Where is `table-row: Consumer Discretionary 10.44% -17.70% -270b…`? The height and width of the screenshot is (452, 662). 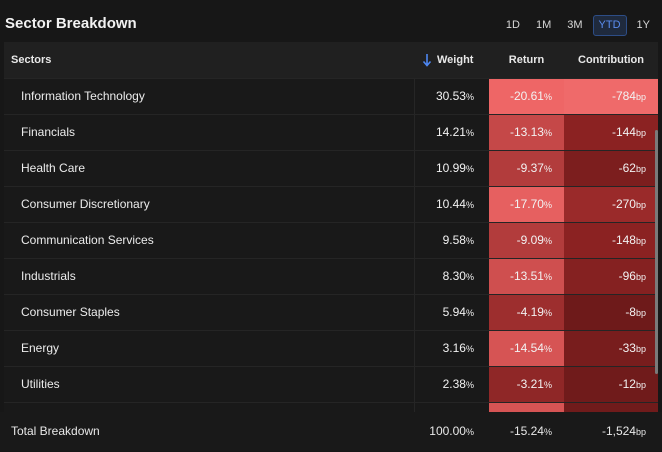
table-row: Consumer Discretionary 10.44% -17.70% -270b… is located at coordinates (331, 204).